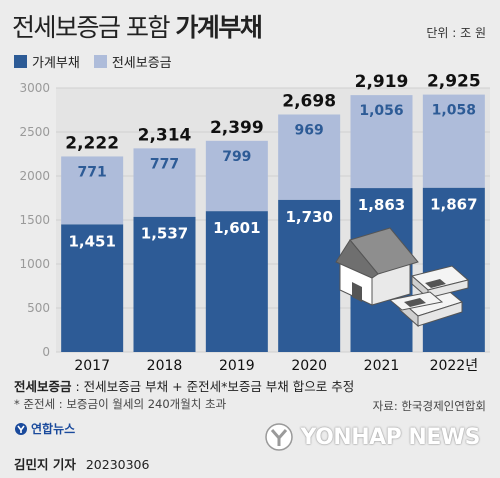  What do you see at coordinates (236, 228) in the screenshot?
I see `data-label-household-debt: 1,601` at bounding box center [236, 228].